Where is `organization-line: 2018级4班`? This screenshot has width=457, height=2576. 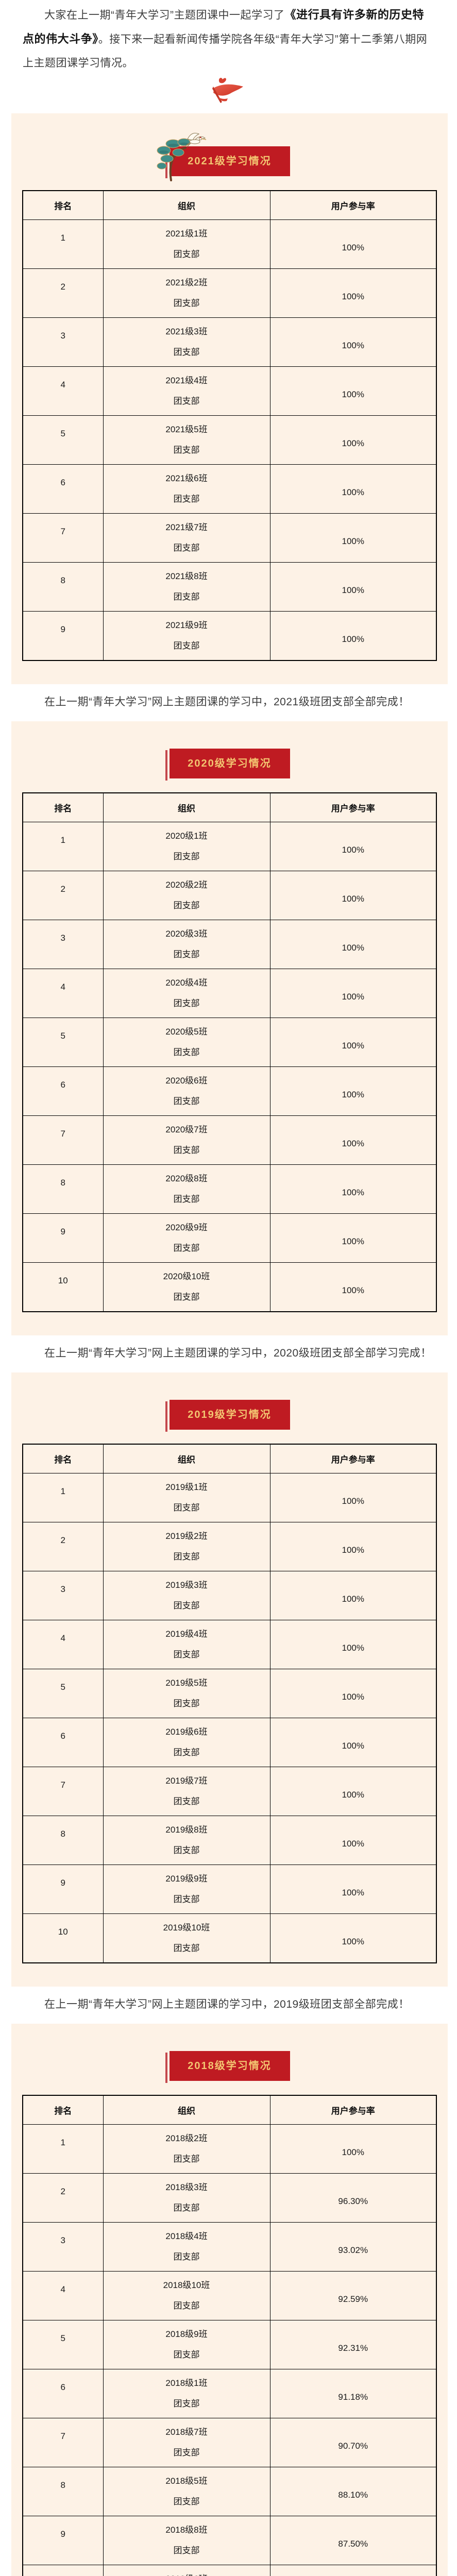 organization-line: 2018级4班 is located at coordinates (186, 2236).